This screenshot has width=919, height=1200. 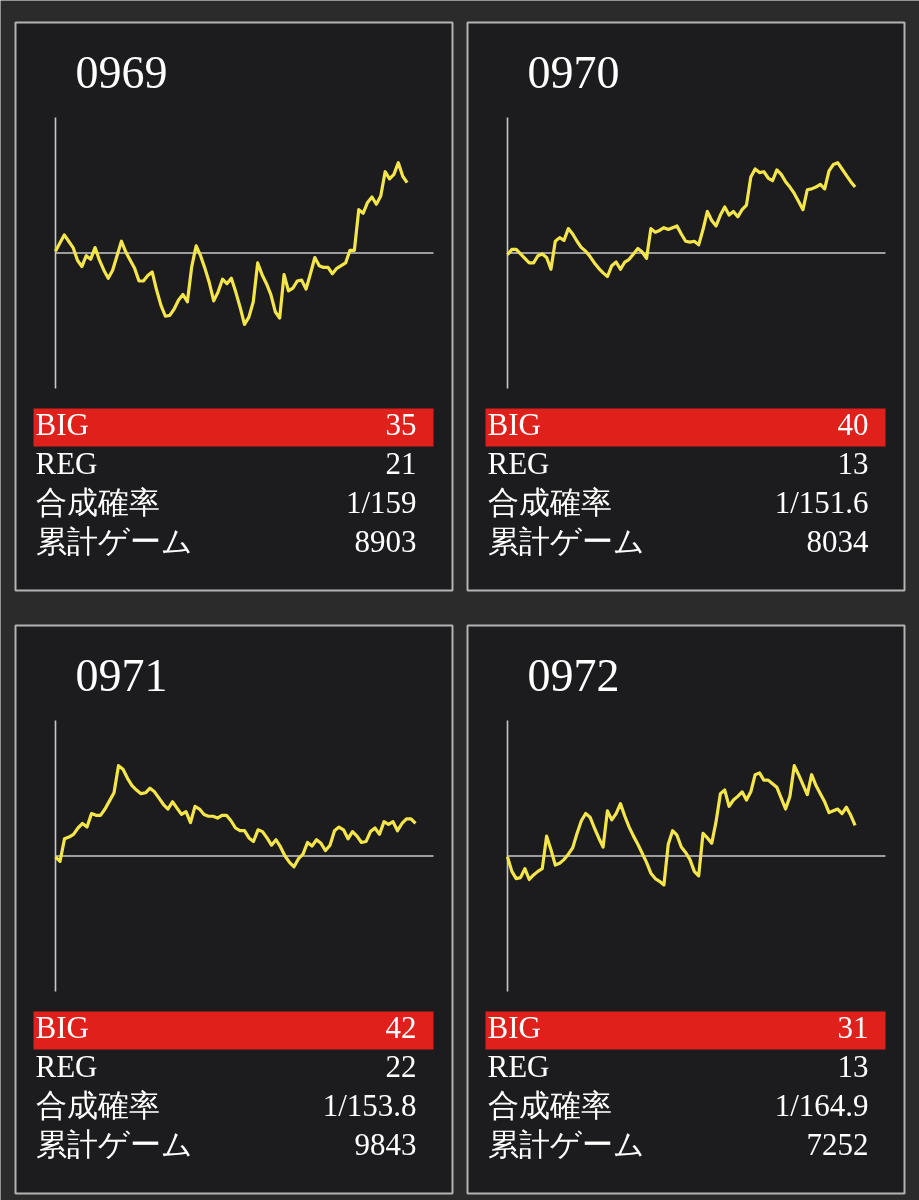 What do you see at coordinates (369, 1105) in the screenshot?
I see `text: 1/153.8` at bounding box center [369, 1105].